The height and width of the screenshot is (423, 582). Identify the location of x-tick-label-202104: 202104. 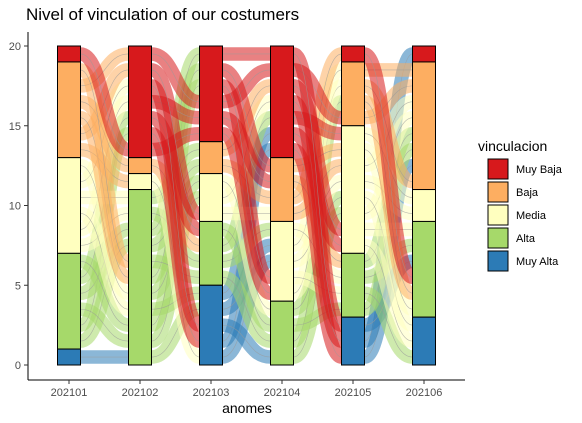
(282, 393).